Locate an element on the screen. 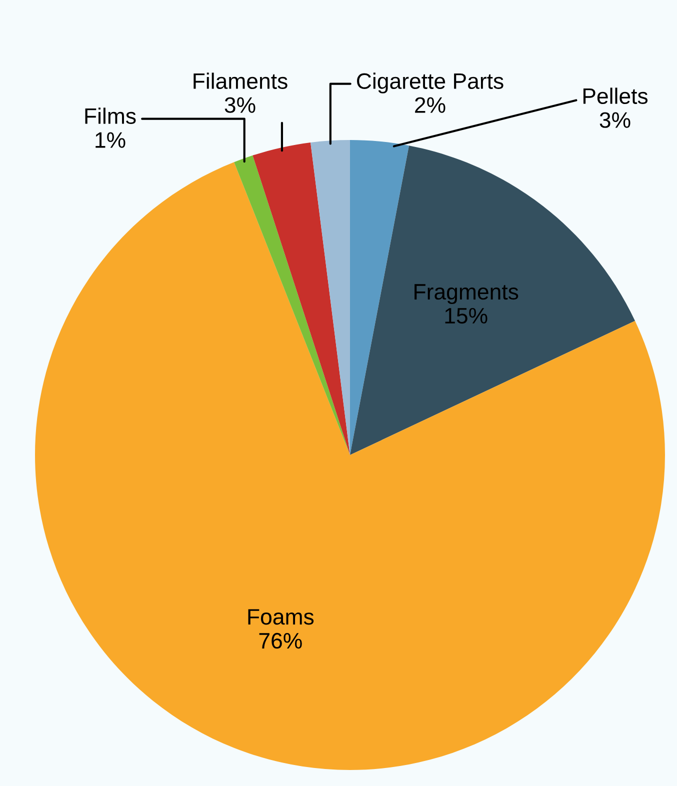  slice-label: Filaments is located at coordinates (241, 80).